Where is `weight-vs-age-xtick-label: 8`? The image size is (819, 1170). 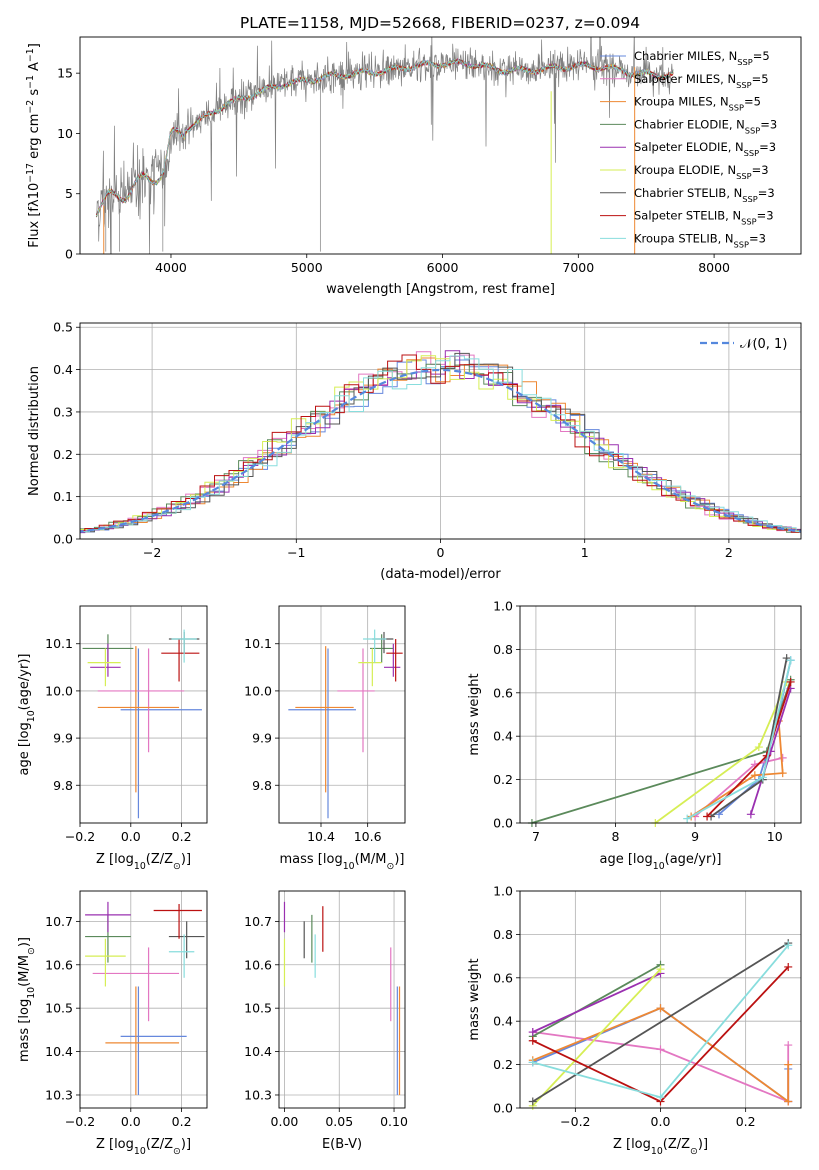
weight-vs-age-xtick-label: 8 is located at coordinates (616, 836).